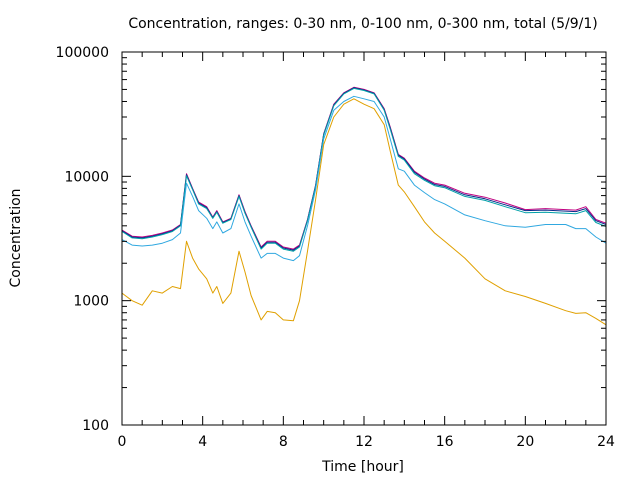 This screenshot has height=480, width=640. Describe the element at coordinates (86, 177) in the screenshot. I see `y-tick-label: 10000` at that location.